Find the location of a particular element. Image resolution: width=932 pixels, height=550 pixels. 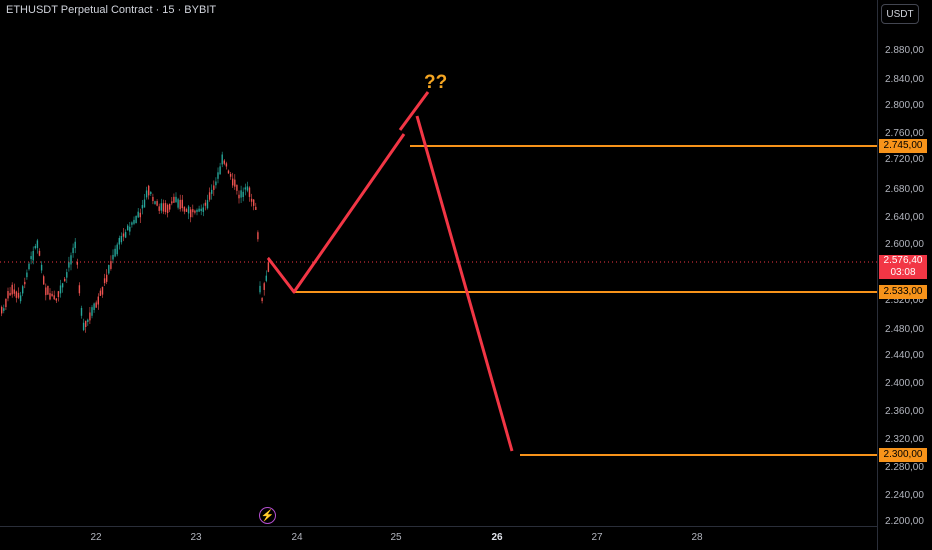

projection-path-up is located at coordinates (336, 213).